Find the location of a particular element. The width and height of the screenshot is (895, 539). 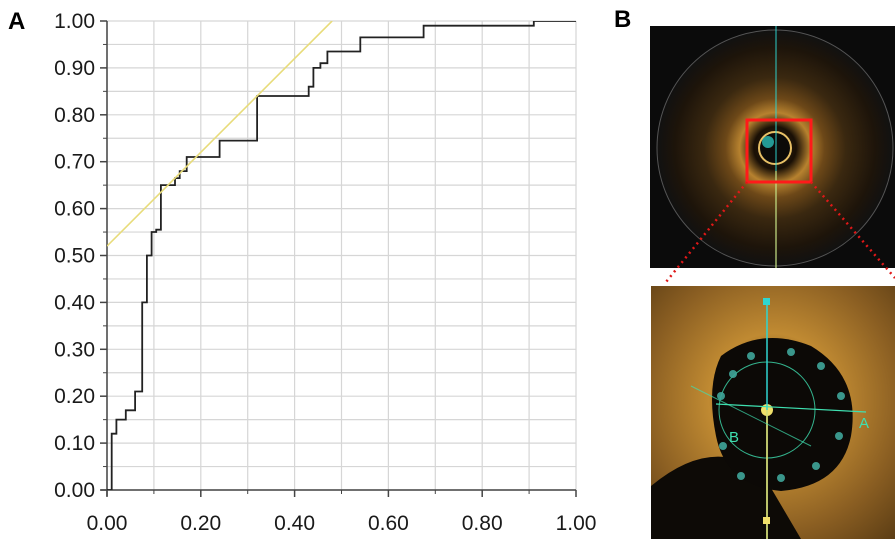

x-tick-label: 0.40 is located at coordinates (294, 523).